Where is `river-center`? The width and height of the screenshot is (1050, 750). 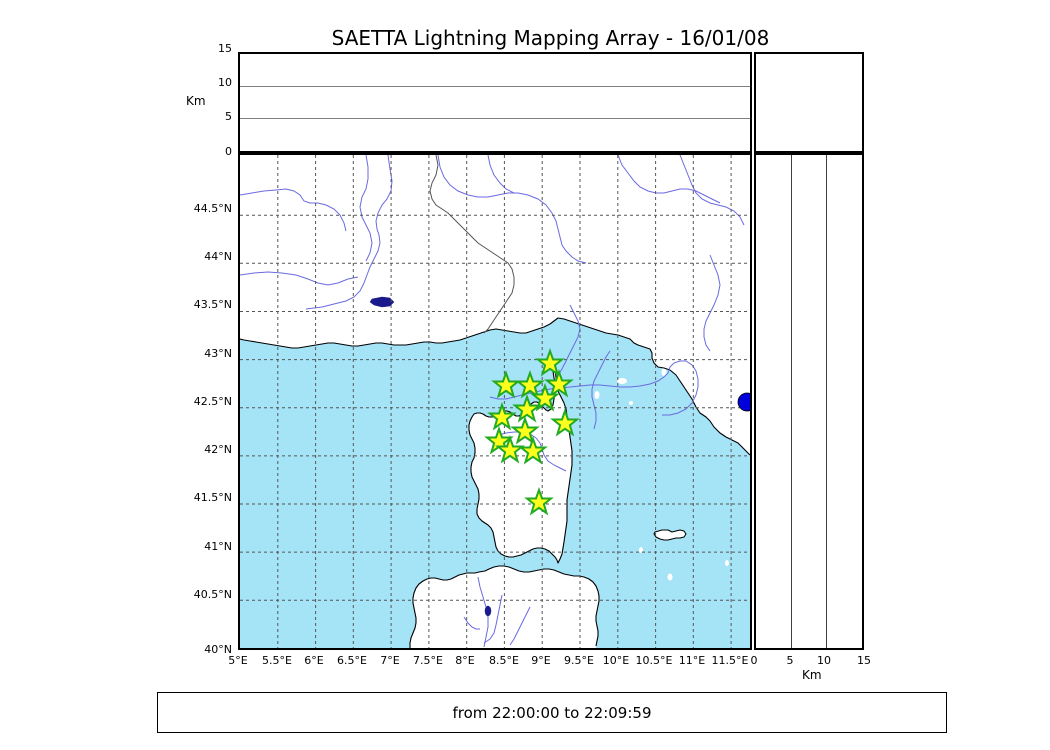
river-center is located at coordinates (366, 208).